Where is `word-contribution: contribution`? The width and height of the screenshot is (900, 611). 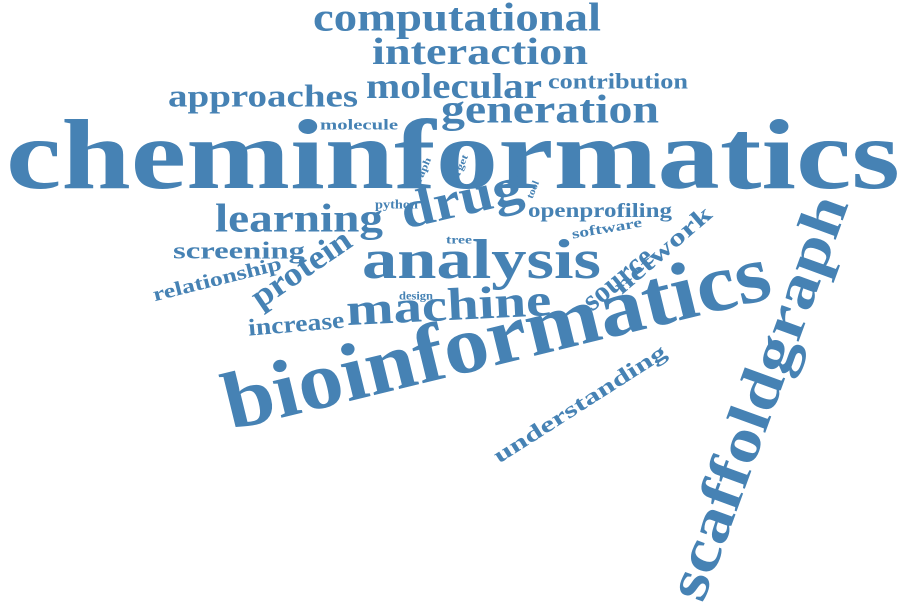
word-contribution: contribution is located at coordinates (618, 81).